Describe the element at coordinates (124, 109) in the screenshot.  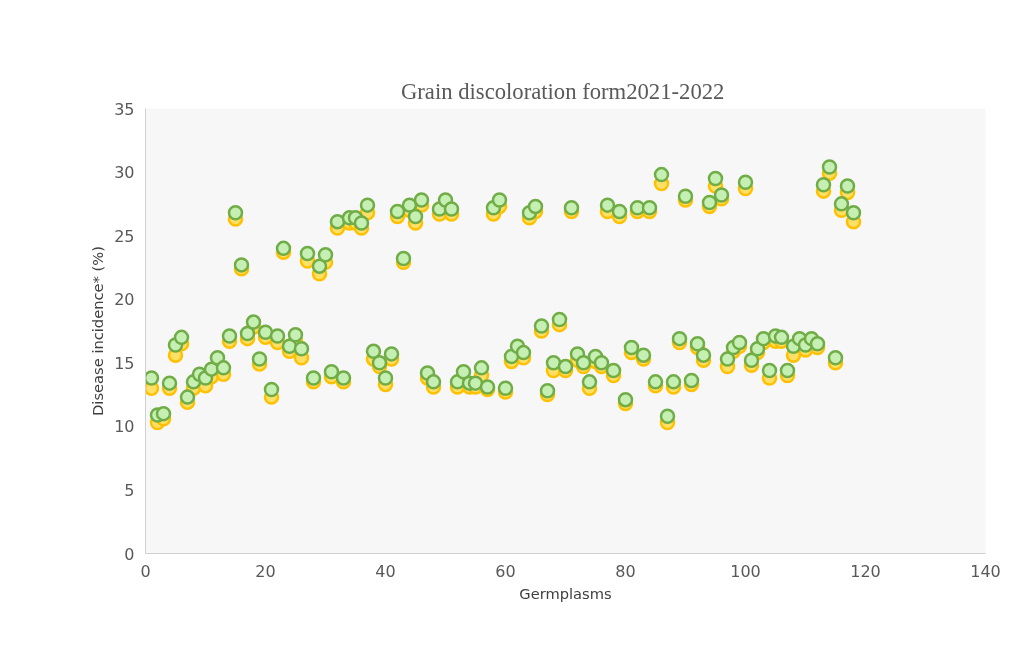
I see `y-tick-label: 35` at that location.